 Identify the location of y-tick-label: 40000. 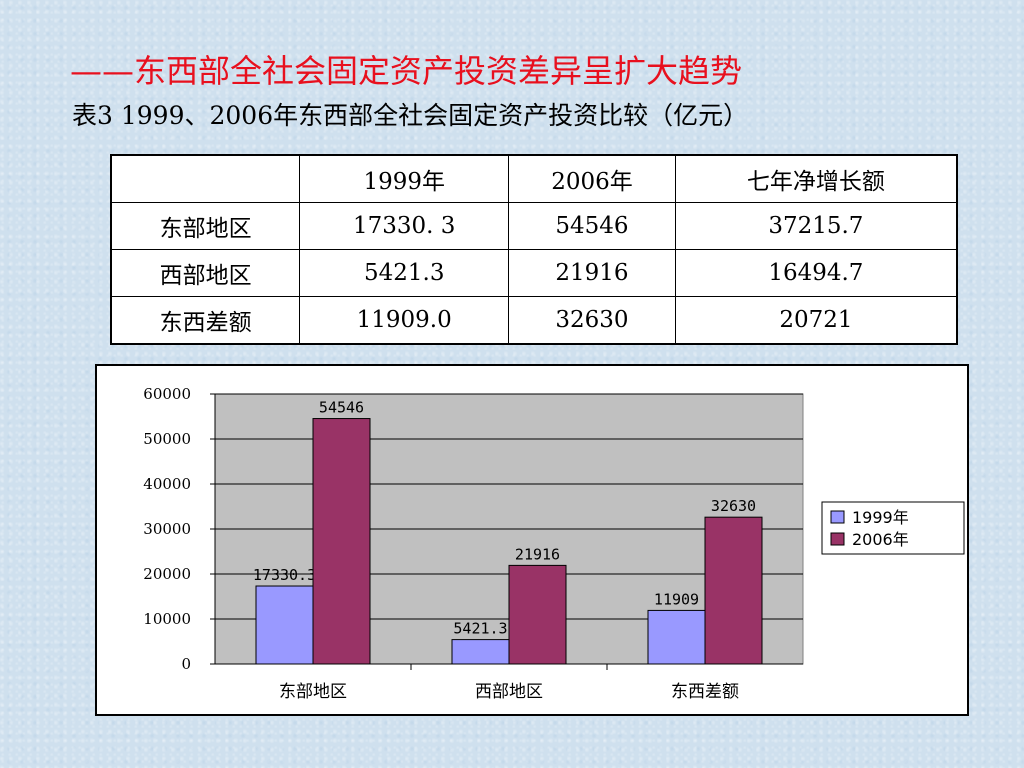
(167, 484).